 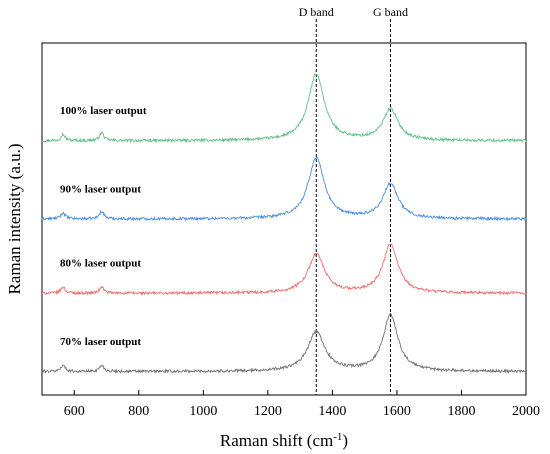 What do you see at coordinates (100, 189) in the screenshot?
I see `series-label-1: 90% laser output` at bounding box center [100, 189].